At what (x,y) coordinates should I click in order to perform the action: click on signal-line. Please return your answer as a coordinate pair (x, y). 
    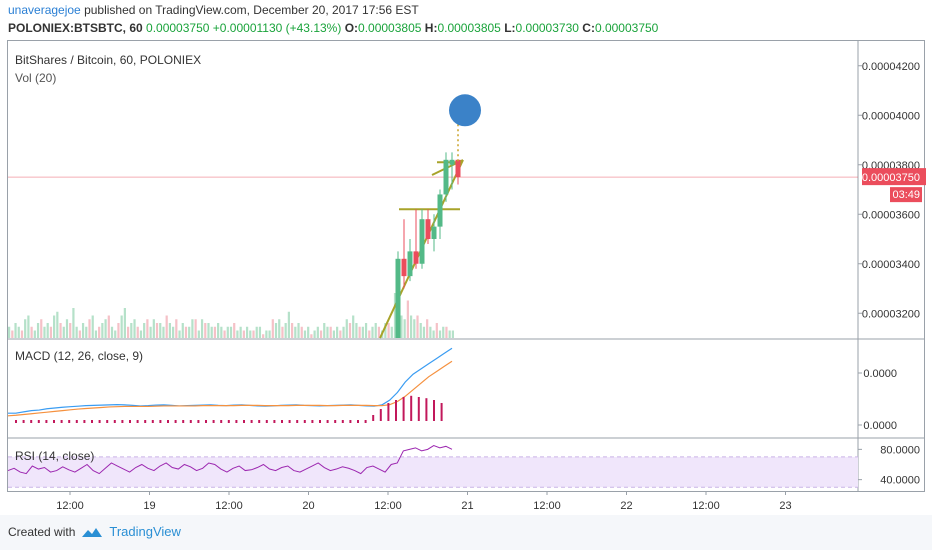
    Looking at the image, I should click on (230, 388).